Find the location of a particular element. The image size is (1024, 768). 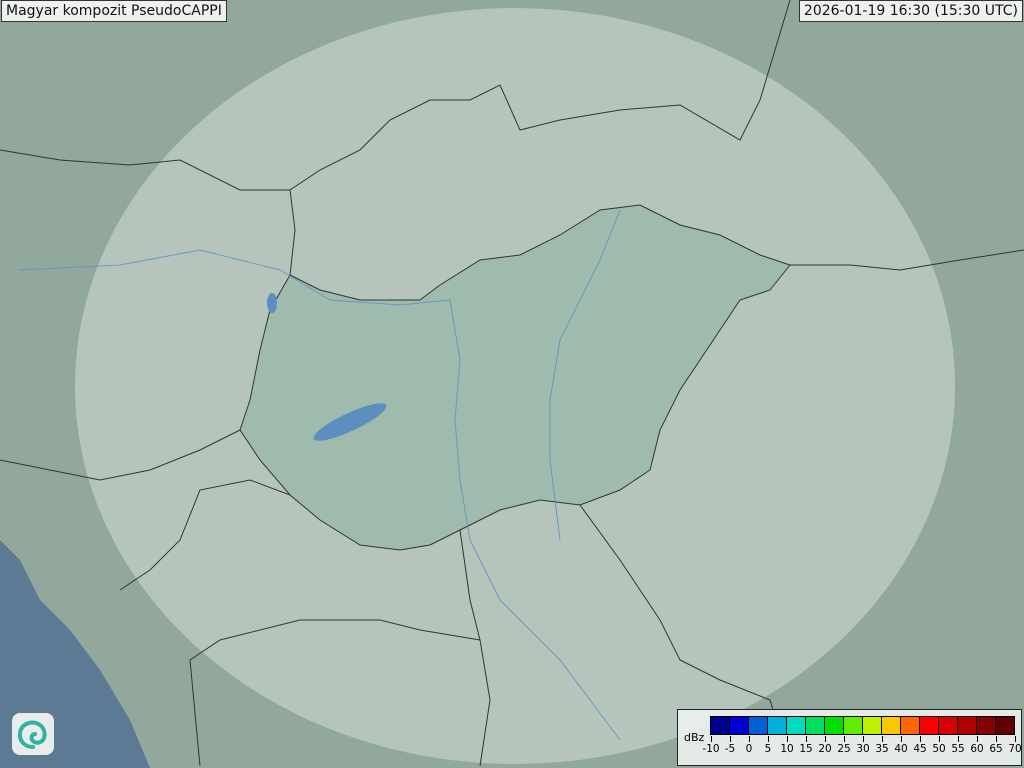

legend-ticks: -10 -5 0 5 10 15 20 25 30 35 40 45 50 55 60 65 70 is located at coordinates (862, 748).